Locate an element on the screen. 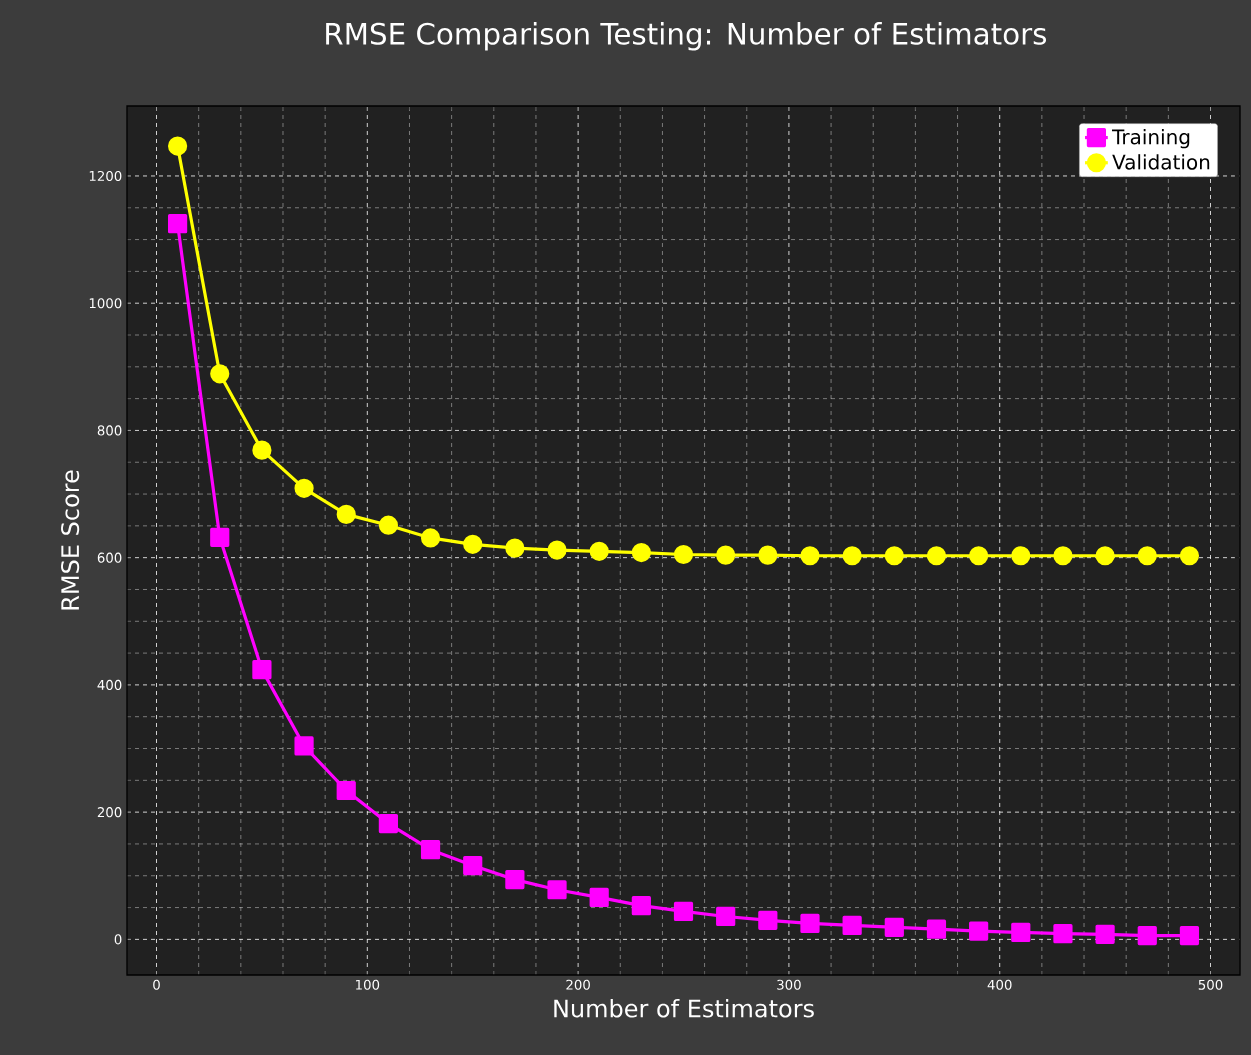  y-tick-label: 1000 is located at coordinates (105, 303).